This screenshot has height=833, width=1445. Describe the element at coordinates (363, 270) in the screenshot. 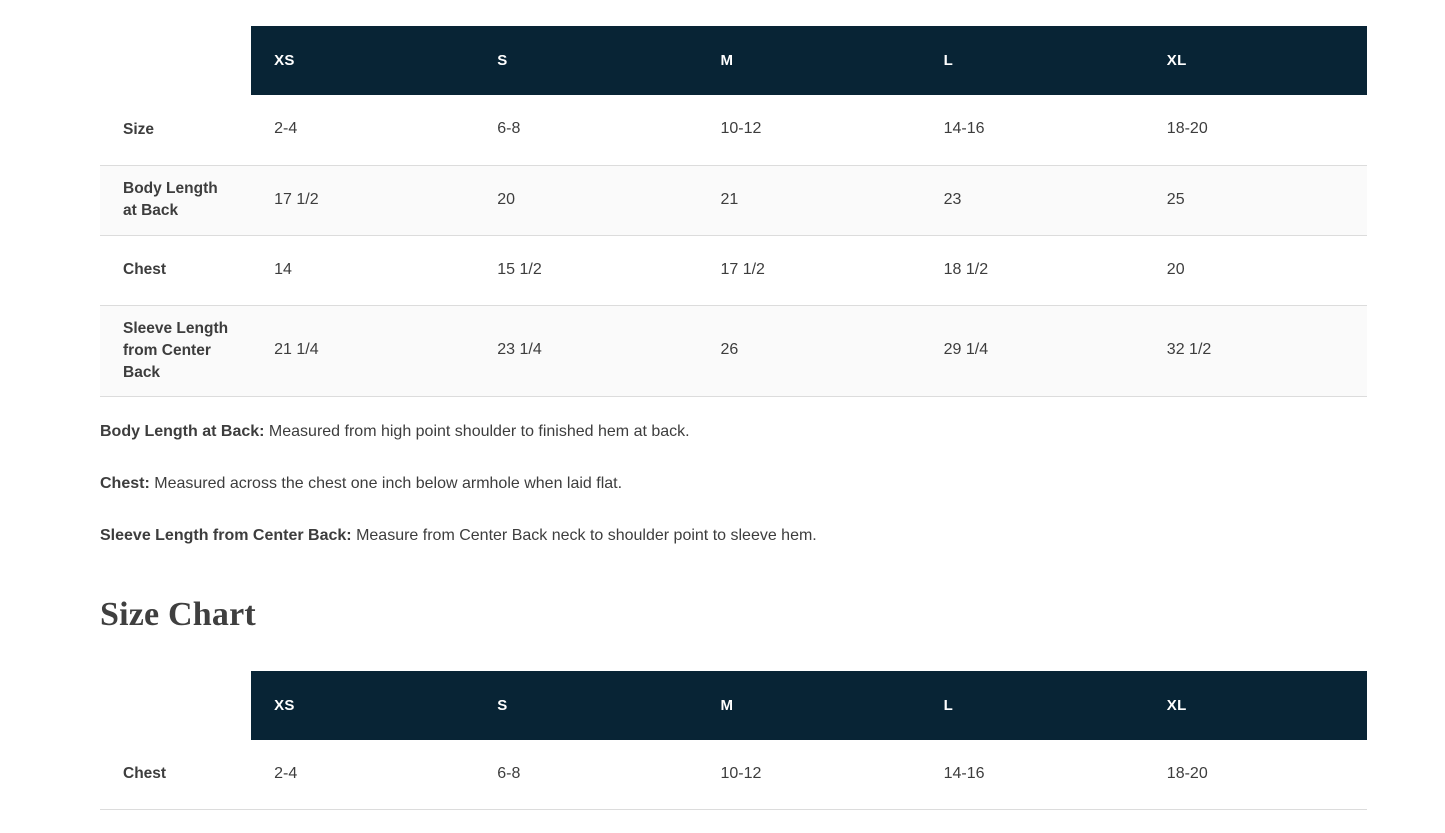

I see `measurement-cell: 14` at that location.